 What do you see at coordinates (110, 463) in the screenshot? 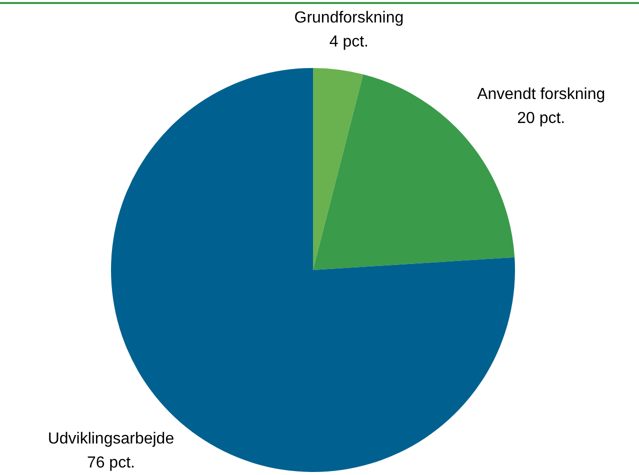
I see `data-label: 76 pct.` at bounding box center [110, 463].